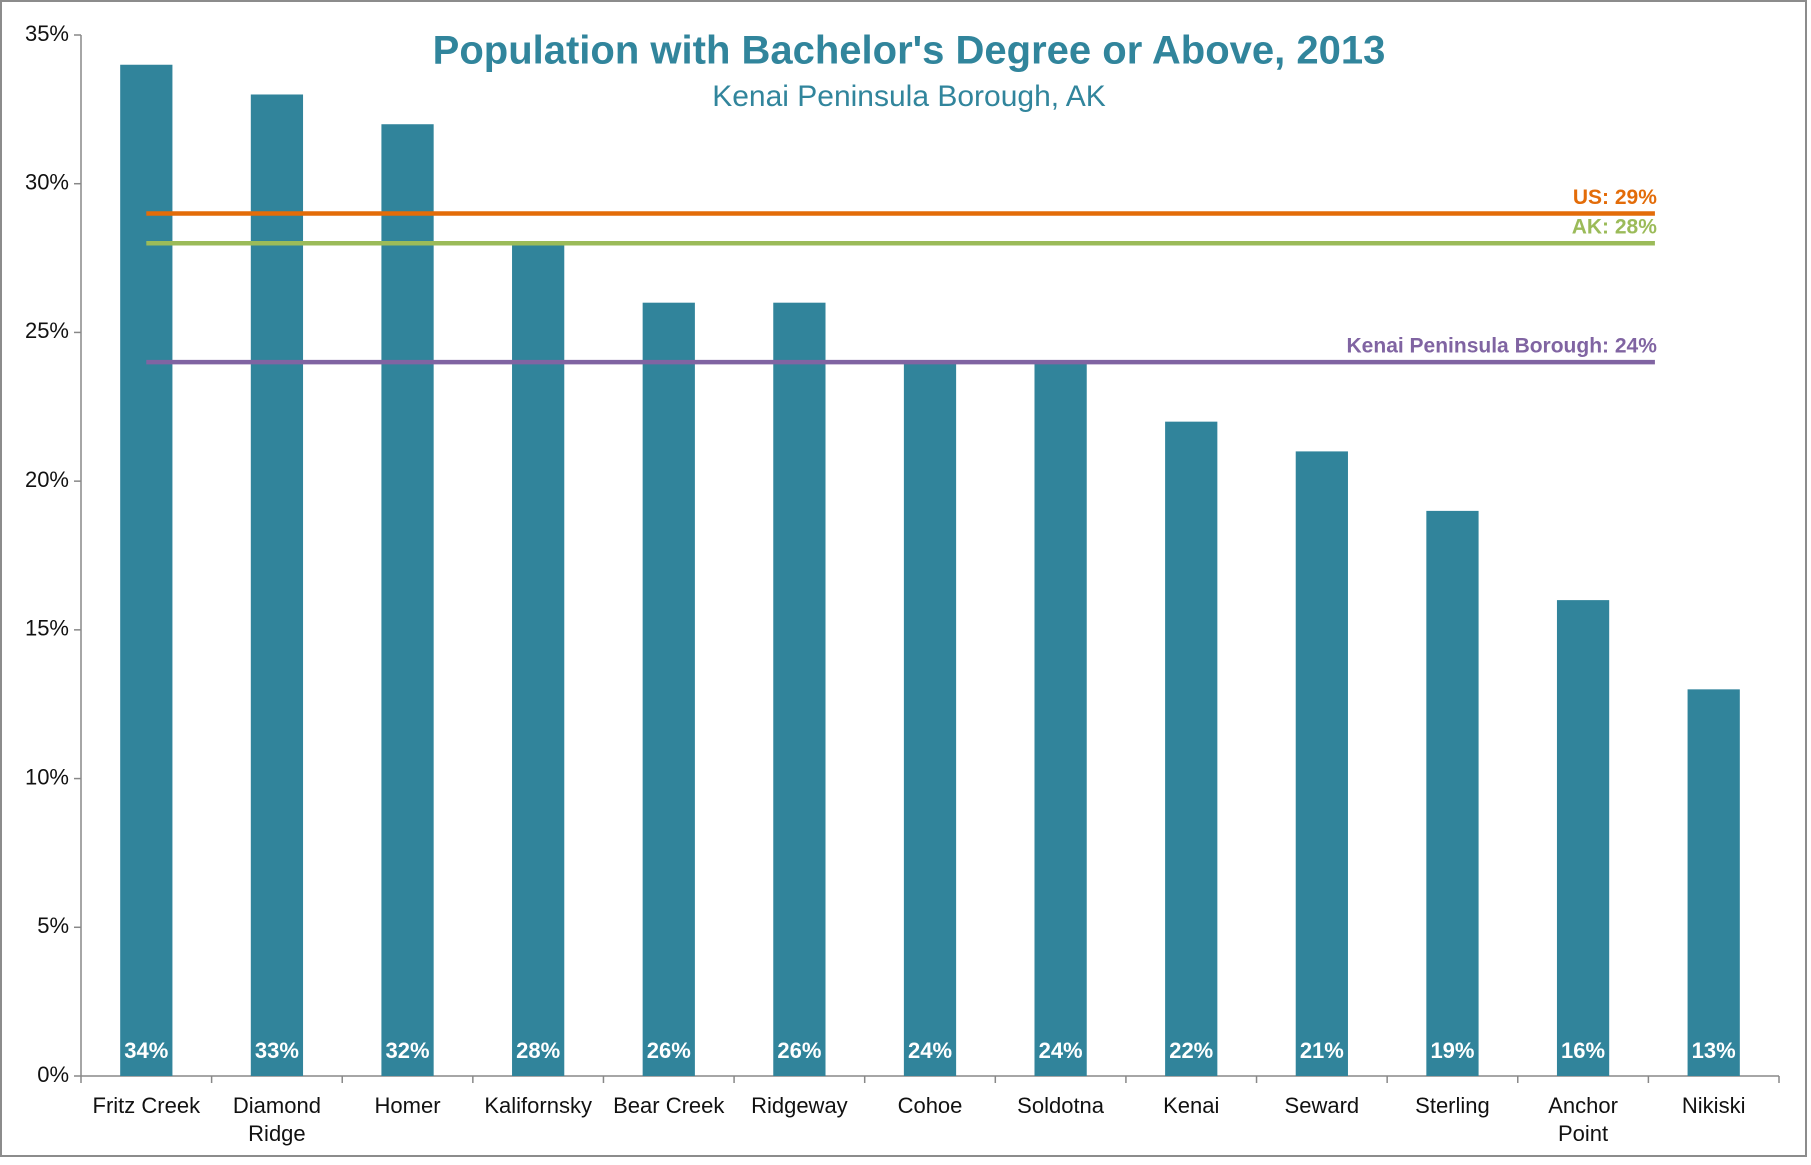 This screenshot has height=1165, width=1811. Describe the element at coordinates (277, 1050) in the screenshot. I see `value-label: 33%` at that location.